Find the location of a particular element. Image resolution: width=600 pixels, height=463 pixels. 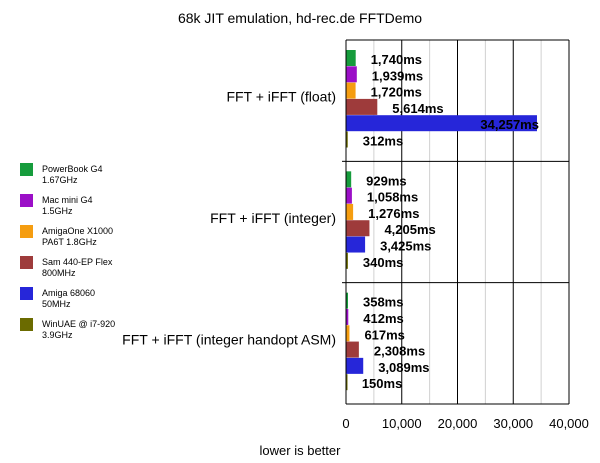

data-label: 1,740ms is located at coordinates (396, 59).